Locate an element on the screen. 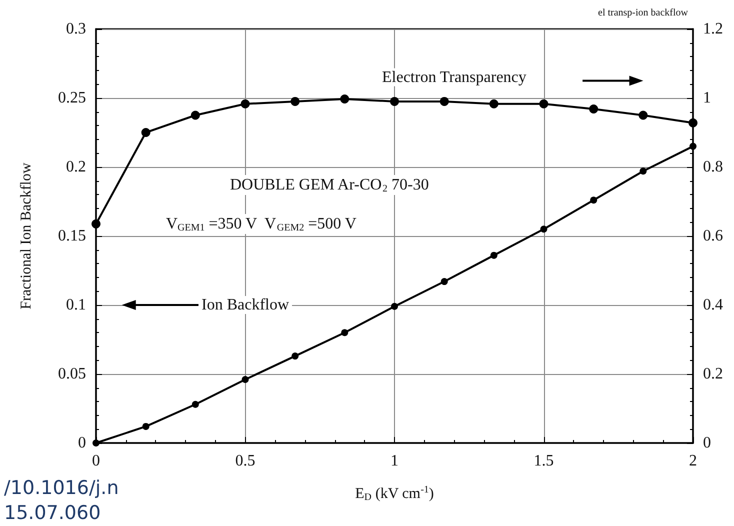 The image size is (734, 526). y-tick-label: 0.2 is located at coordinates (76, 167).